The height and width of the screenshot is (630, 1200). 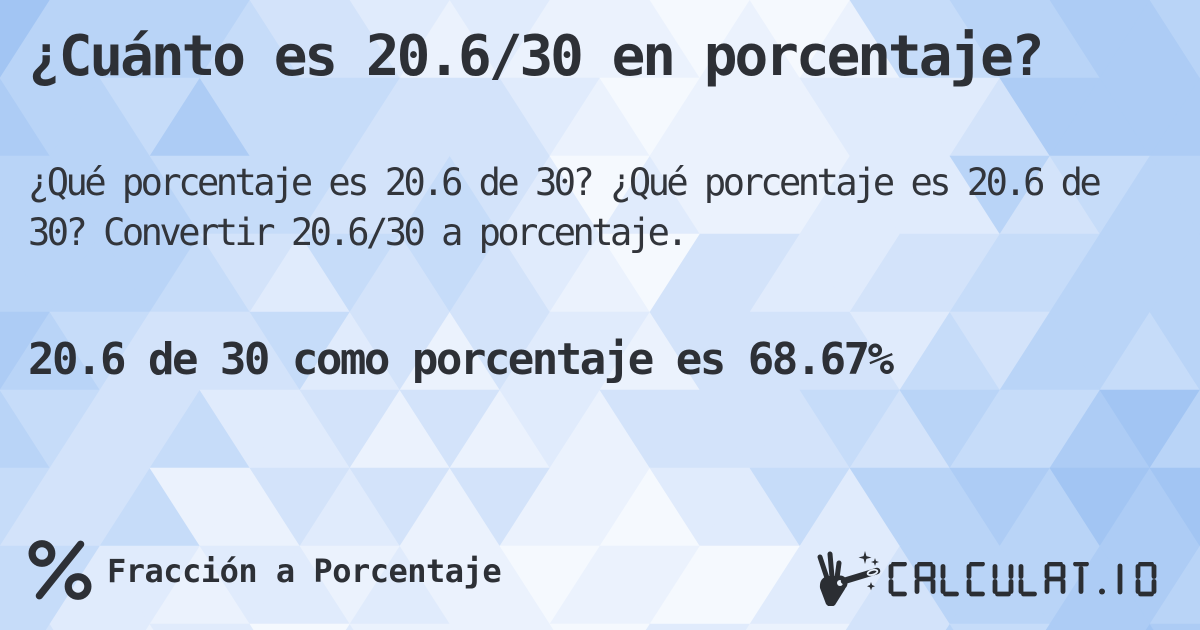 I want to click on percent-icon, so click(x=60, y=570).